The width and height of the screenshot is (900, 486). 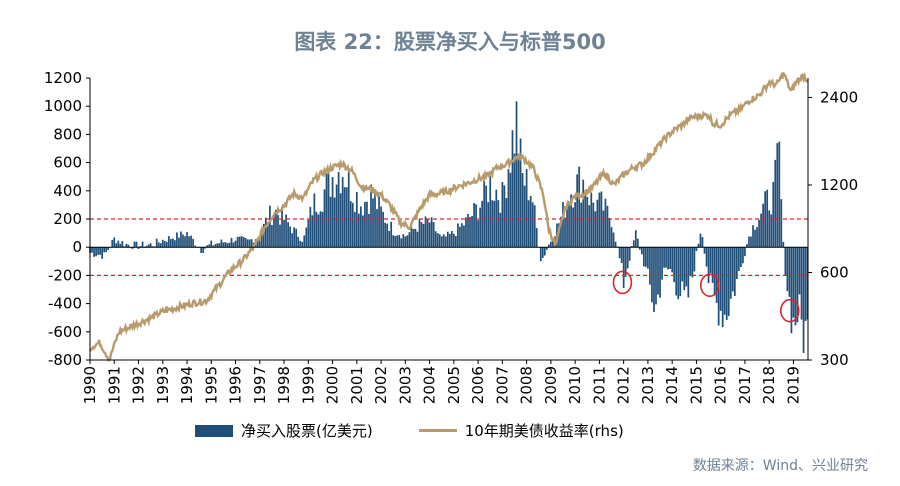 I want to click on x-tick-label: 2010, so click(x=575, y=385).